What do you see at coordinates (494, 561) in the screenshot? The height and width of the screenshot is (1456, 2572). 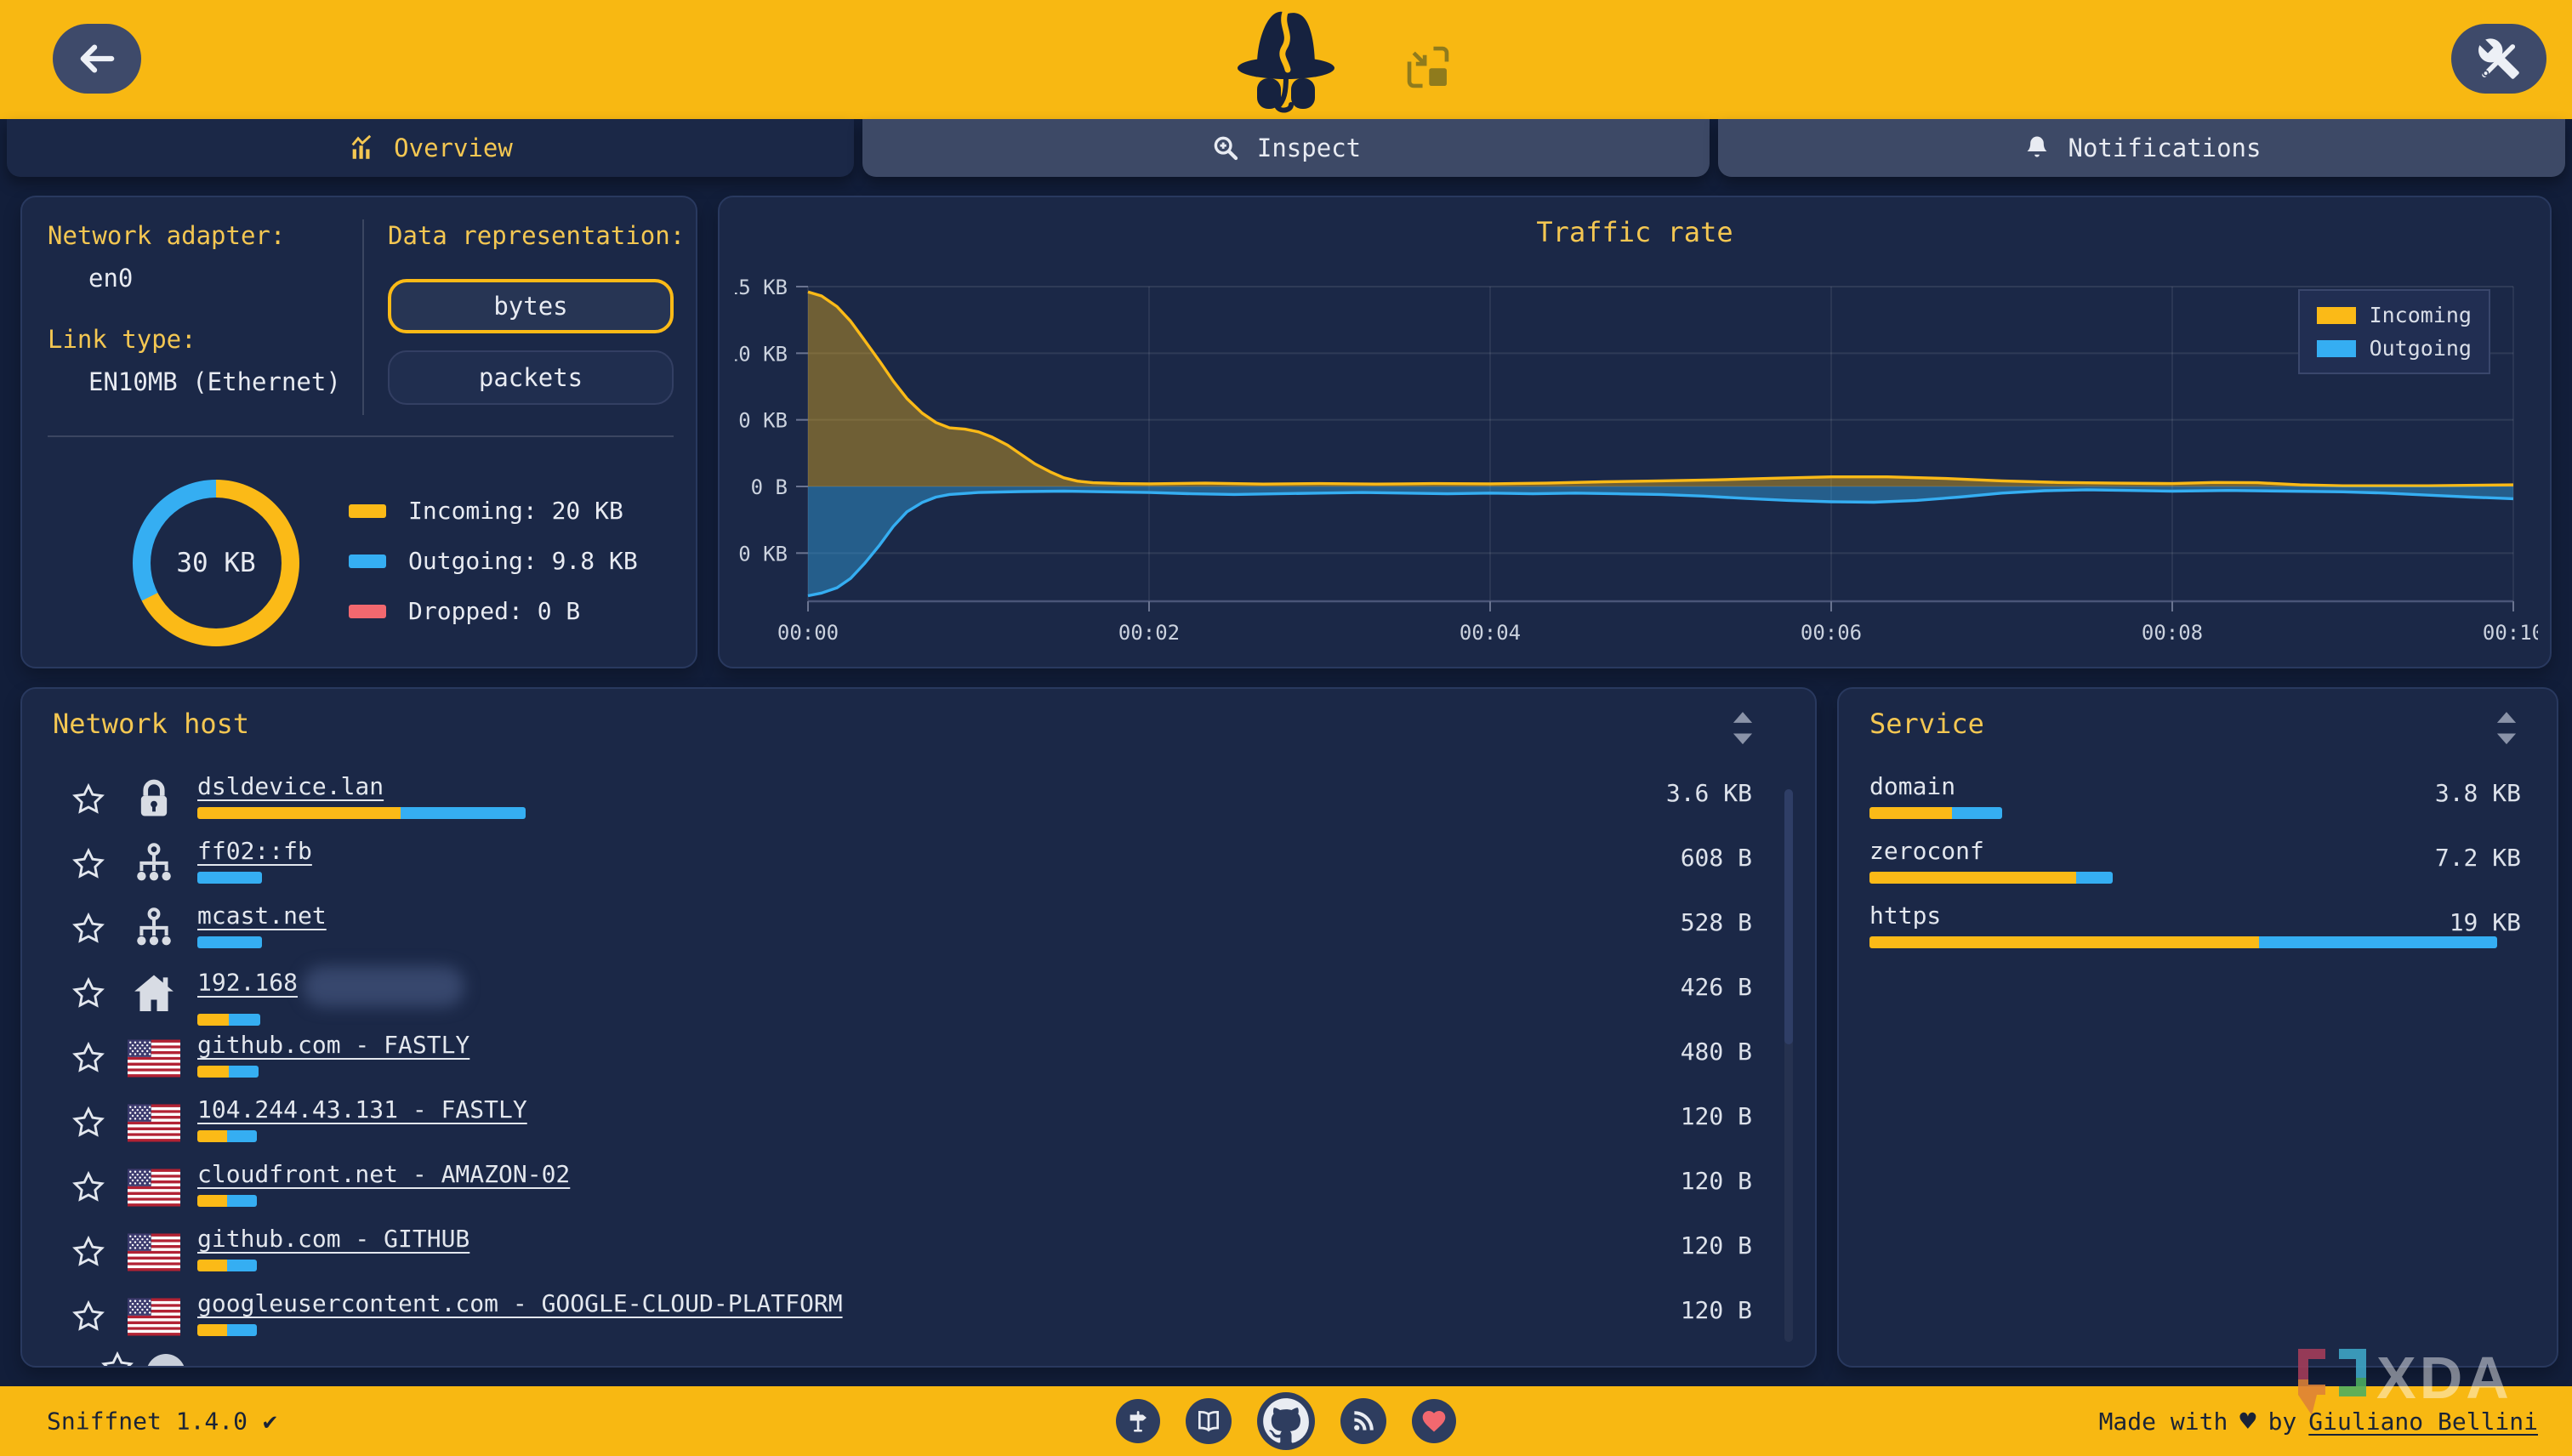 I see `totals-legend-item: Outgoing: 9.8 KB` at bounding box center [494, 561].